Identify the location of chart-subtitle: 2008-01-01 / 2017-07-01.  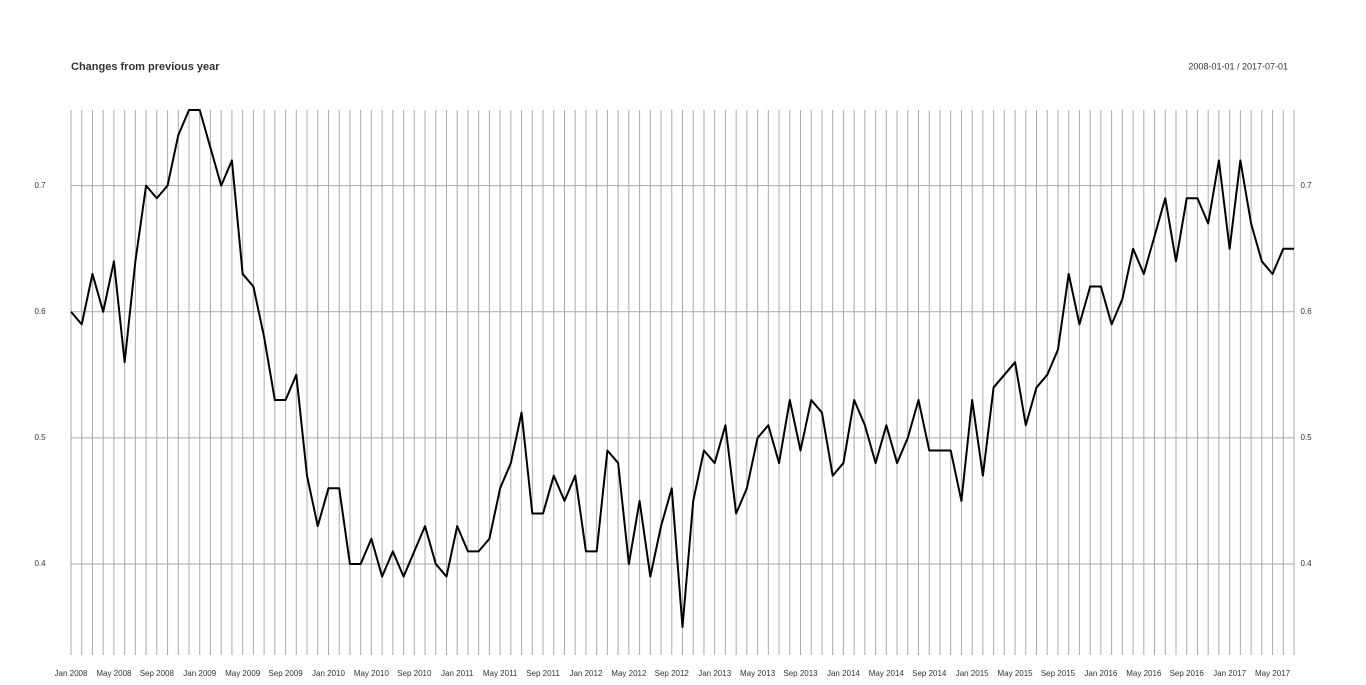
(1238, 66).